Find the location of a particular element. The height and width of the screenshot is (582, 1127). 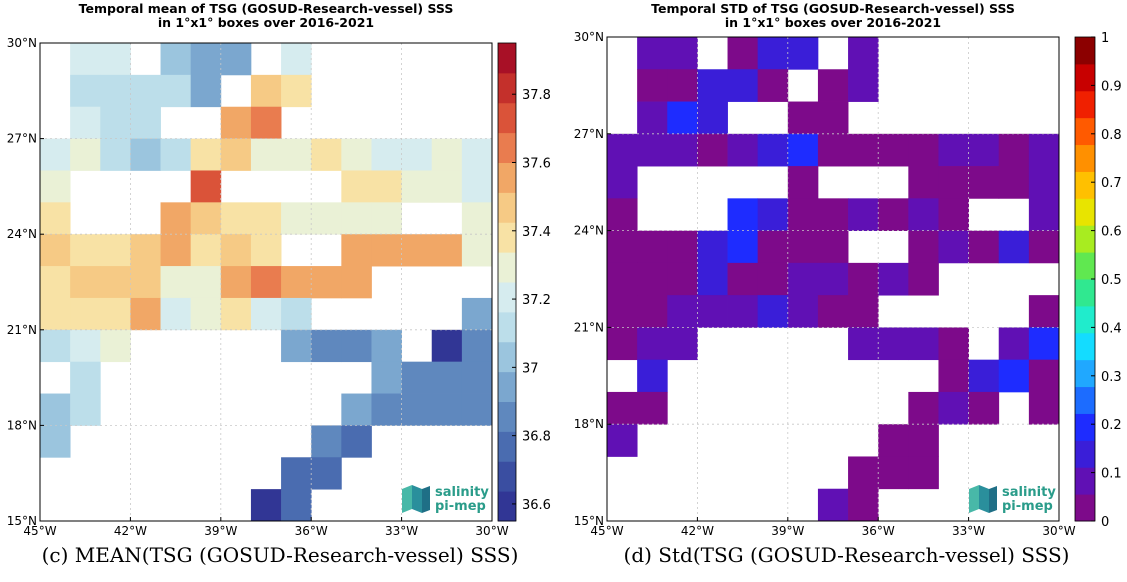

x-tick-label: 33°W is located at coordinates (401, 531).